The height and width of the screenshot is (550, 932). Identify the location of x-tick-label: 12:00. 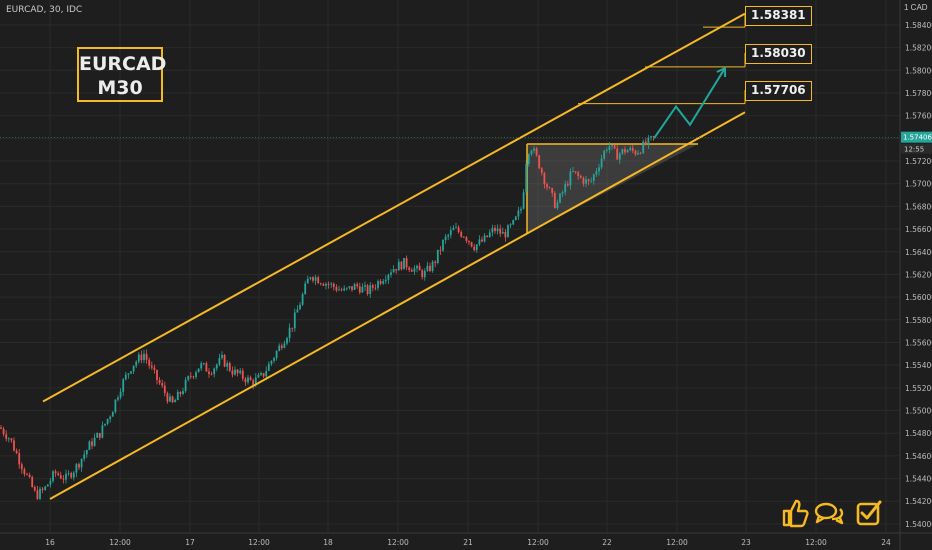
(259, 542).